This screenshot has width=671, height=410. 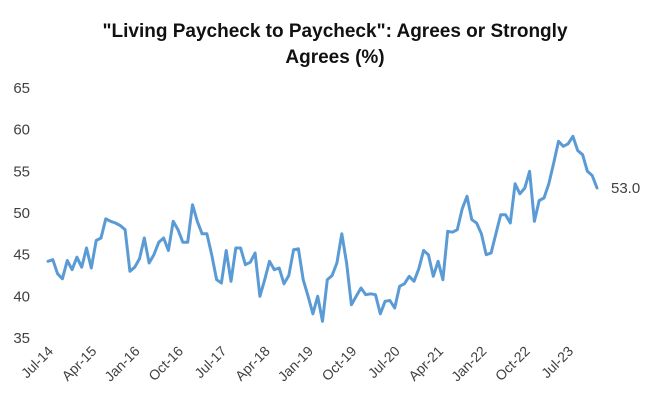 What do you see at coordinates (469, 364) in the screenshot?
I see `x-tick-label: Jan-22` at bounding box center [469, 364].